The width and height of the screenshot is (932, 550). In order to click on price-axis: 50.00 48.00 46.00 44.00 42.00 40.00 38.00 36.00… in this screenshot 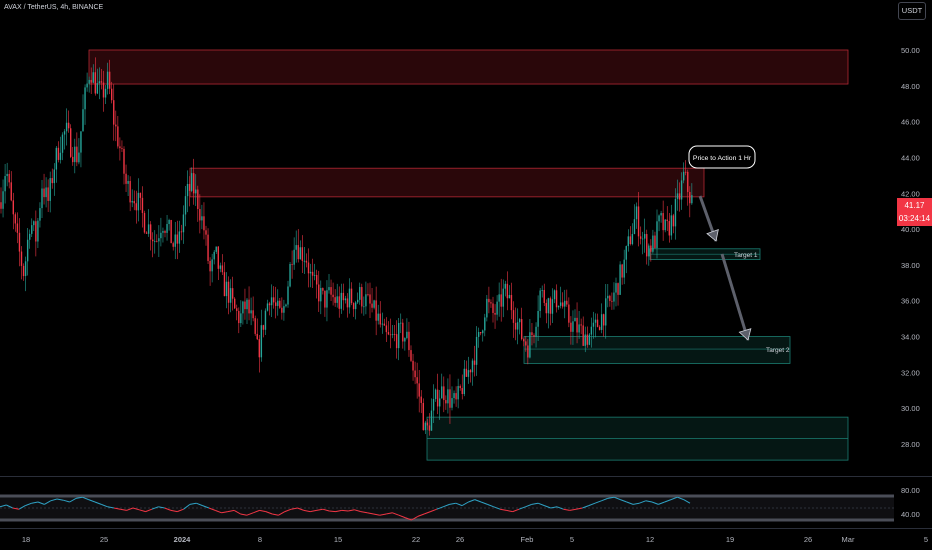, I will do `click(910, 247)`.